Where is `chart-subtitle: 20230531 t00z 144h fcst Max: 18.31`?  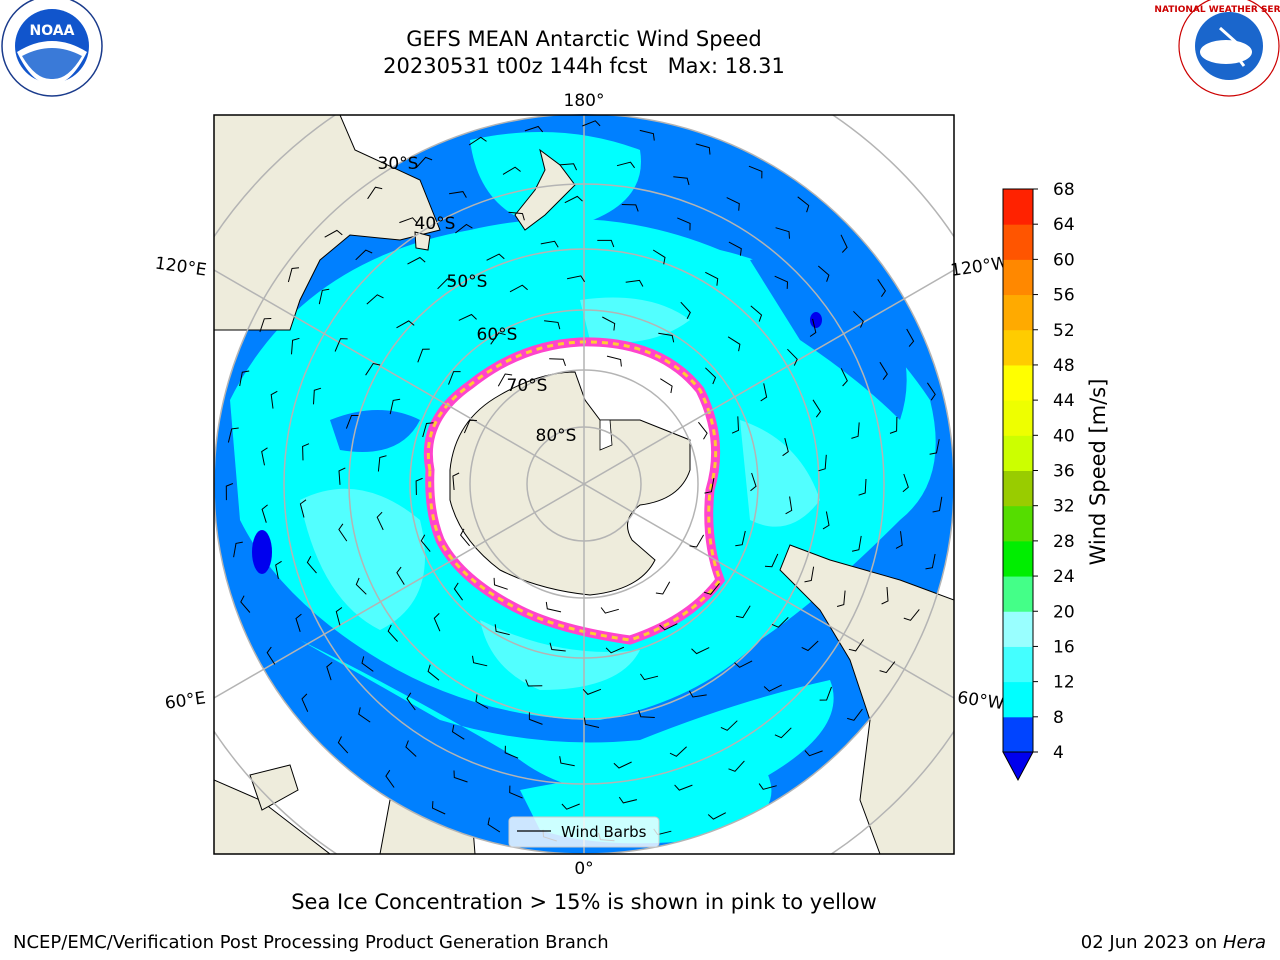
chart-subtitle: 20230531 t00z 144h fcst Max: 18.31 is located at coordinates (584, 66).